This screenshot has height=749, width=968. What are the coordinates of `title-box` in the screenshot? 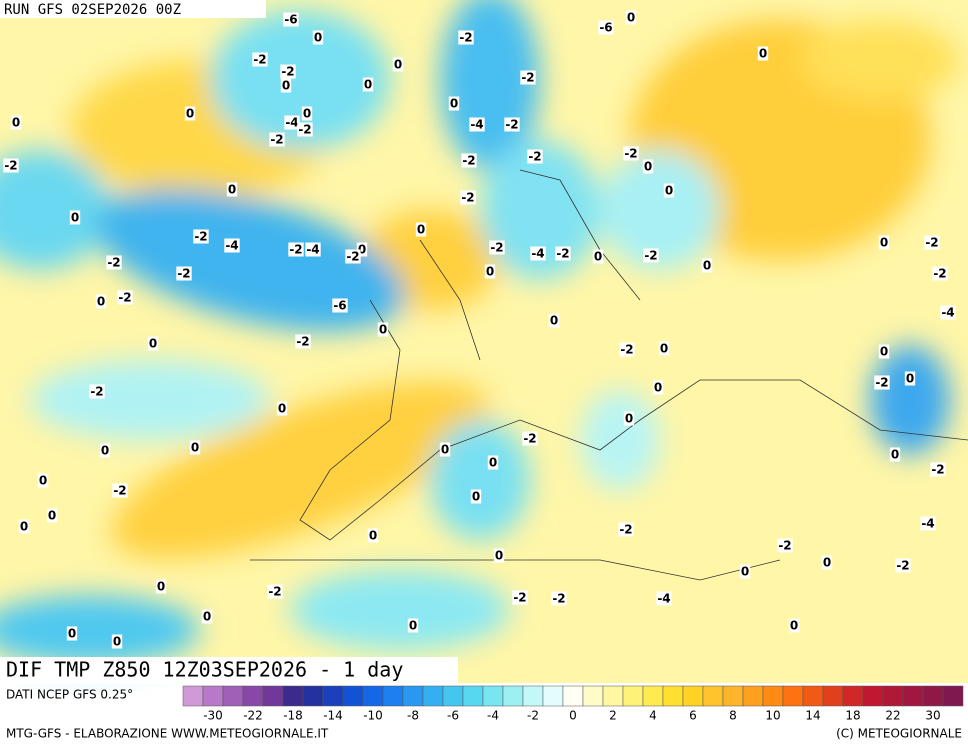 It's located at (229, 670).